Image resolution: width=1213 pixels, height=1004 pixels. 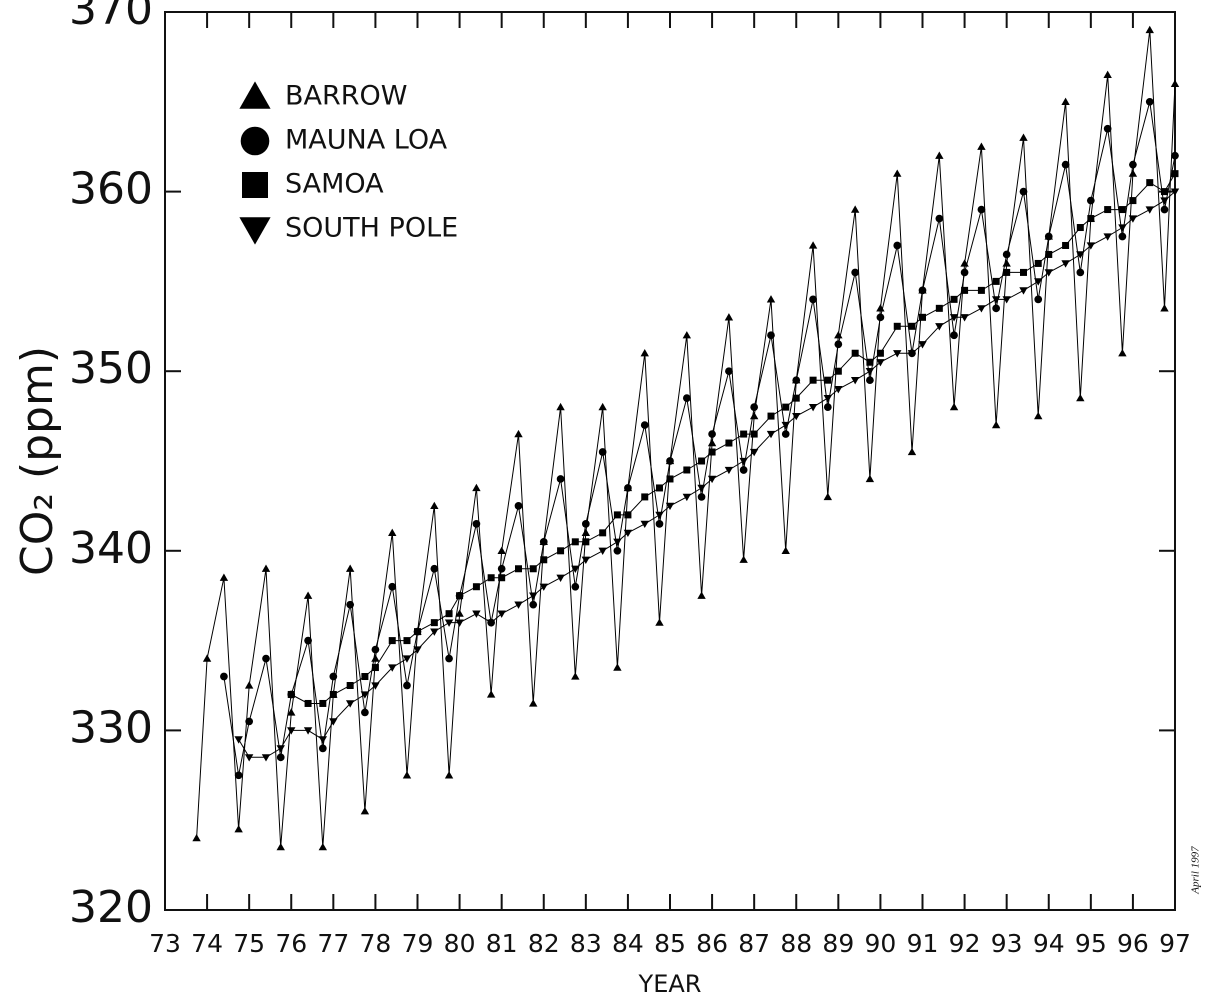 I want to click on x-tick-label: 84, so click(x=628, y=943).